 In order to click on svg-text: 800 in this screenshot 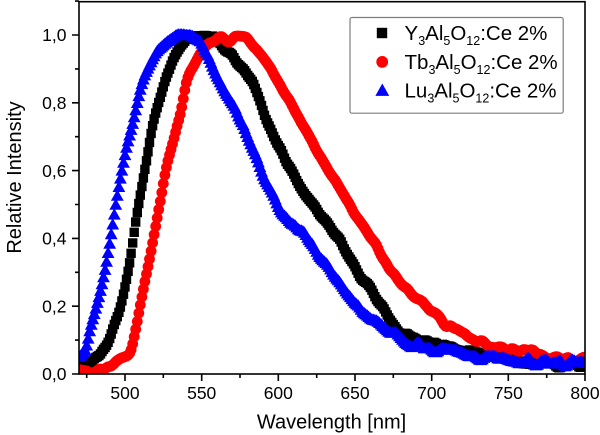, I will do `click(584, 393)`.